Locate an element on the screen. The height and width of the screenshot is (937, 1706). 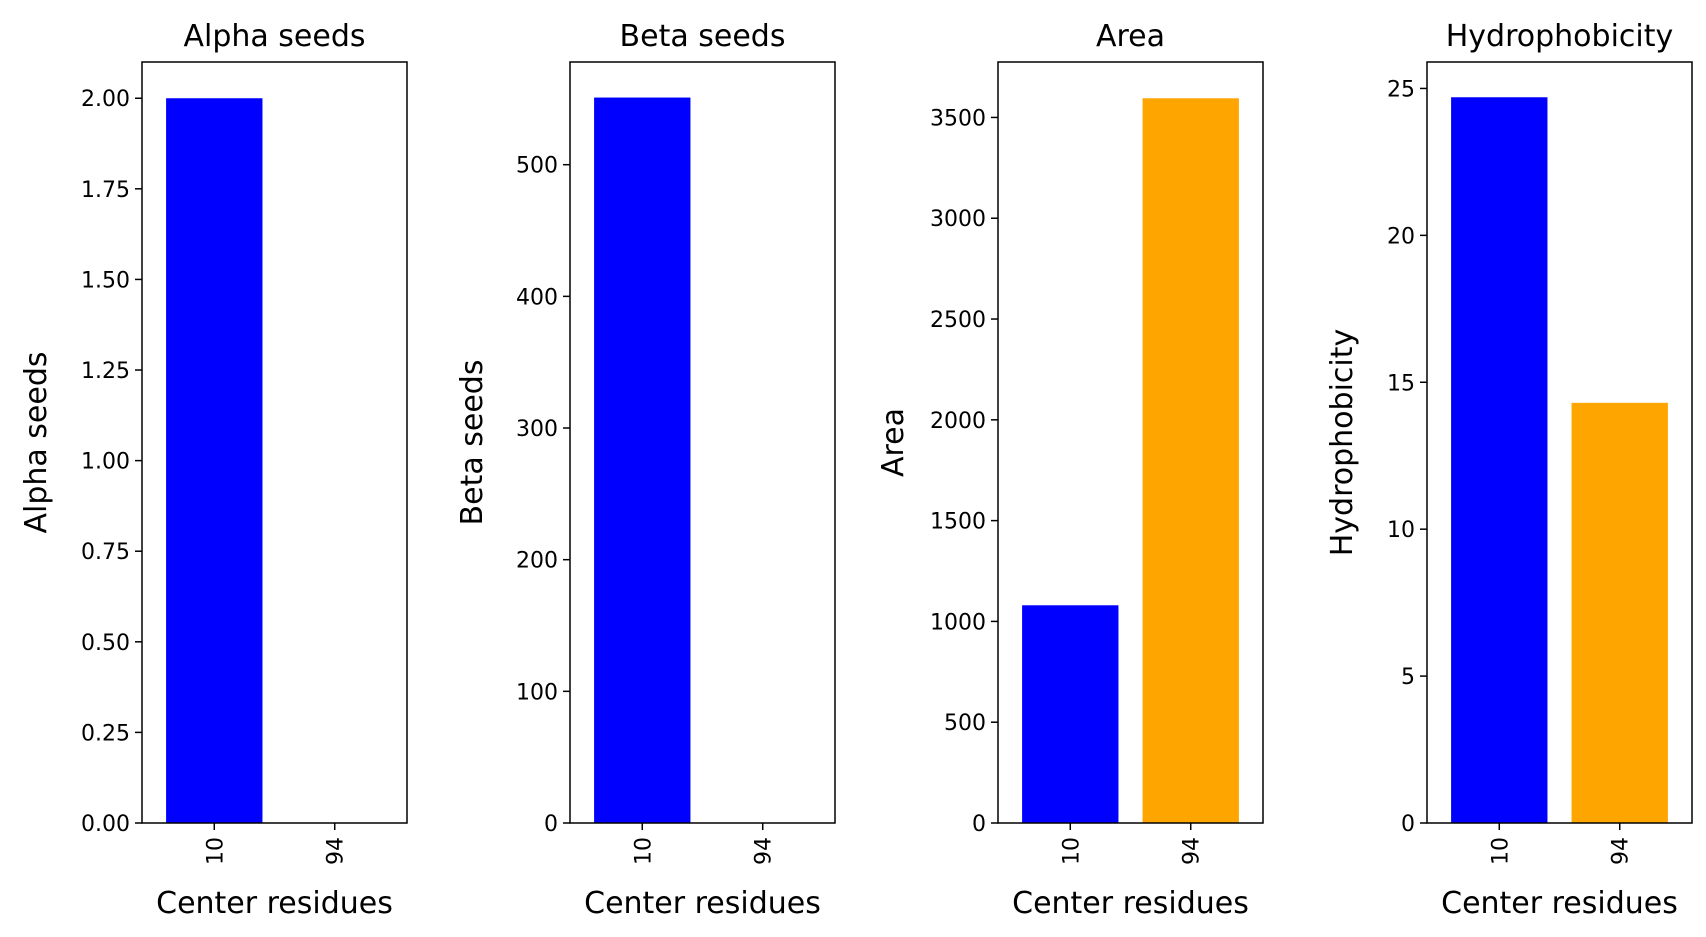
y-axis-label: Area is located at coordinates (893, 442).